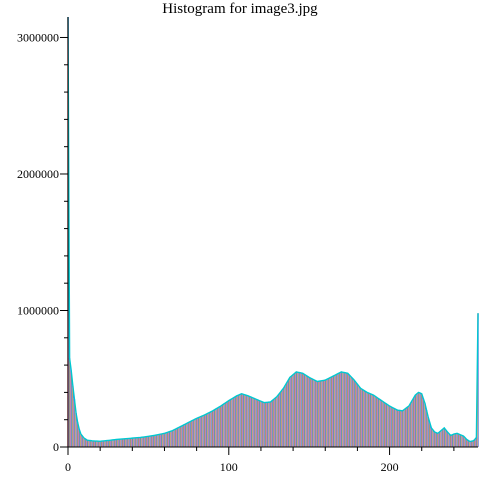 The width and height of the screenshot is (480, 480). Describe the element at coordinates (68, 467) in the screenshot. I see `x-tick-label: 0` at that location.